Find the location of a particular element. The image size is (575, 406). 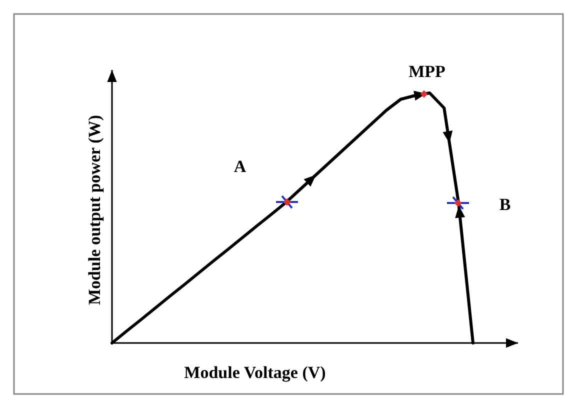

text: B is located at coordinates (505, 204).